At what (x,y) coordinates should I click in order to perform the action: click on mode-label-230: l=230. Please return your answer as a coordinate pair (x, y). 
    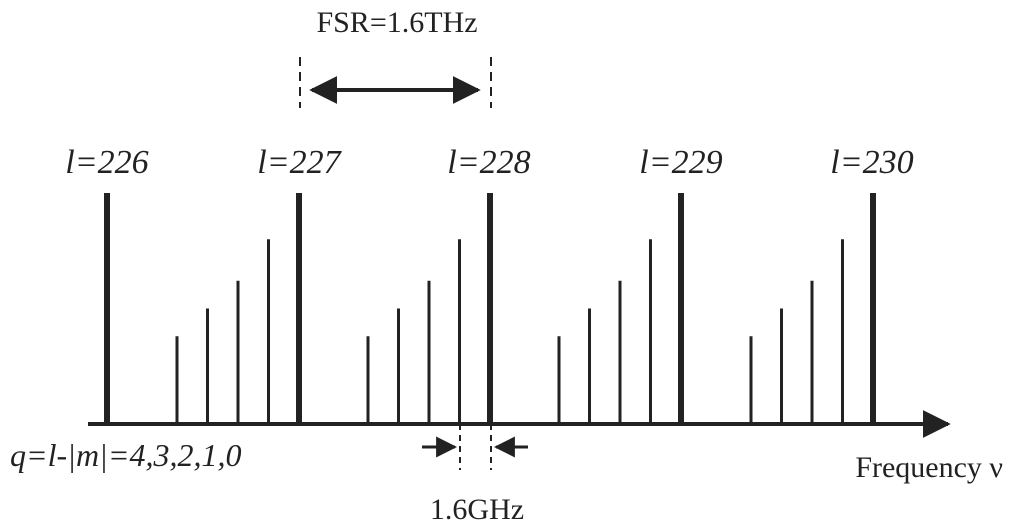
    Looking at the image, I should click on (871, 162).